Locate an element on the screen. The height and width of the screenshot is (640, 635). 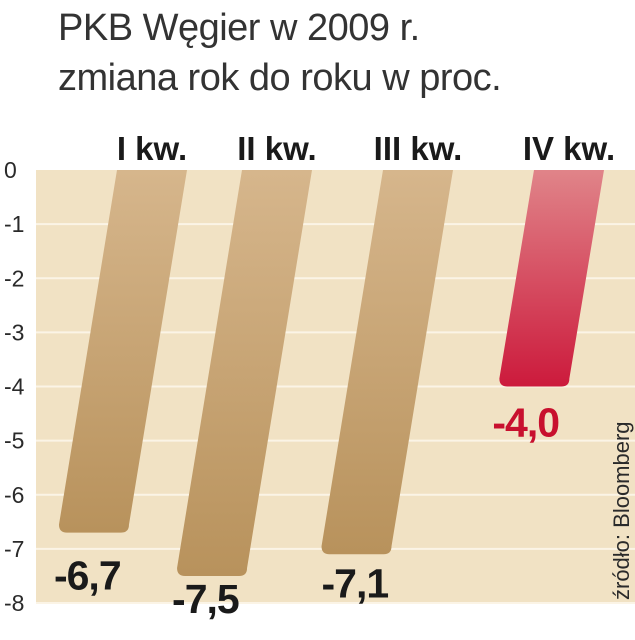
value-label: -7,5 is located at coordinates (205, 599).